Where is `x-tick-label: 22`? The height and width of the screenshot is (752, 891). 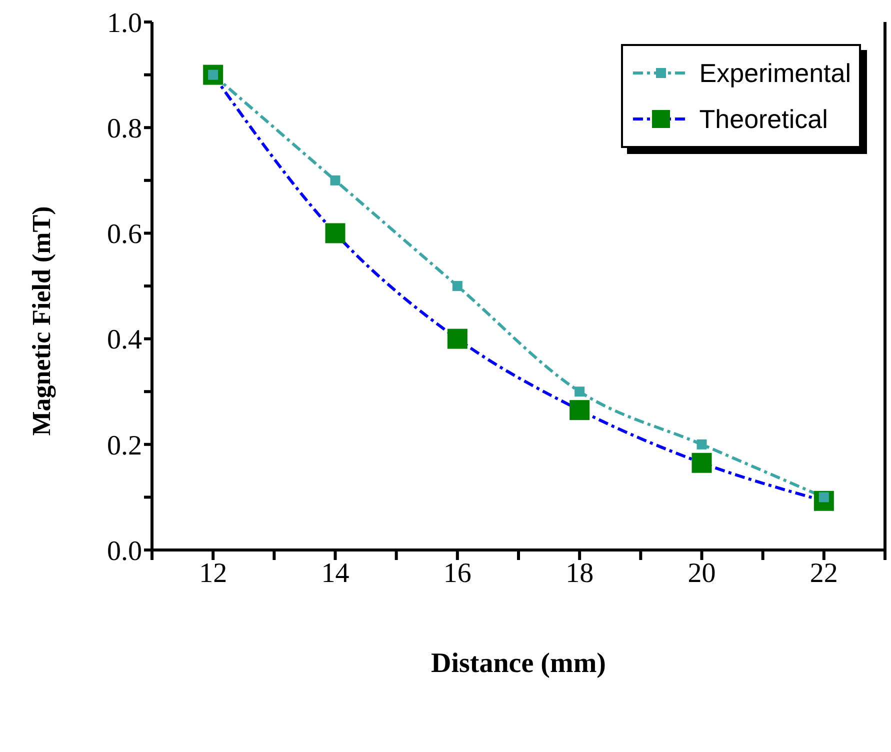 x-tick-label: 22 is located at coordinates (824, 573).